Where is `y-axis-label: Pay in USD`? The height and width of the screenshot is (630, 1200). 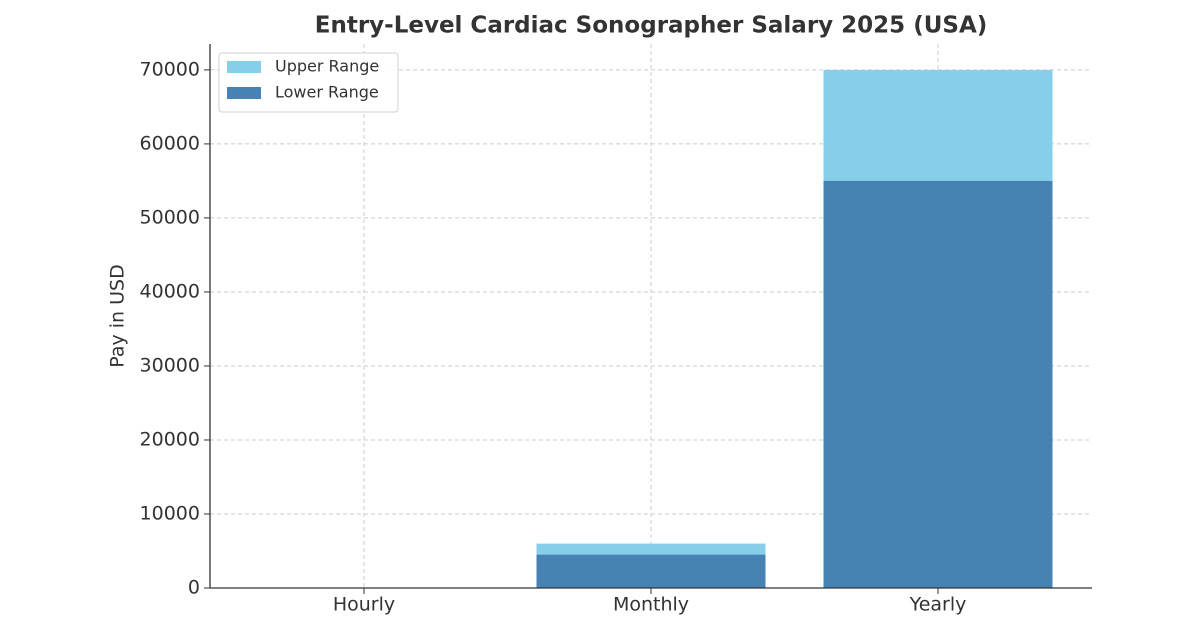 y-axis-label: Pay in USD is located at coordinates (118, 316).